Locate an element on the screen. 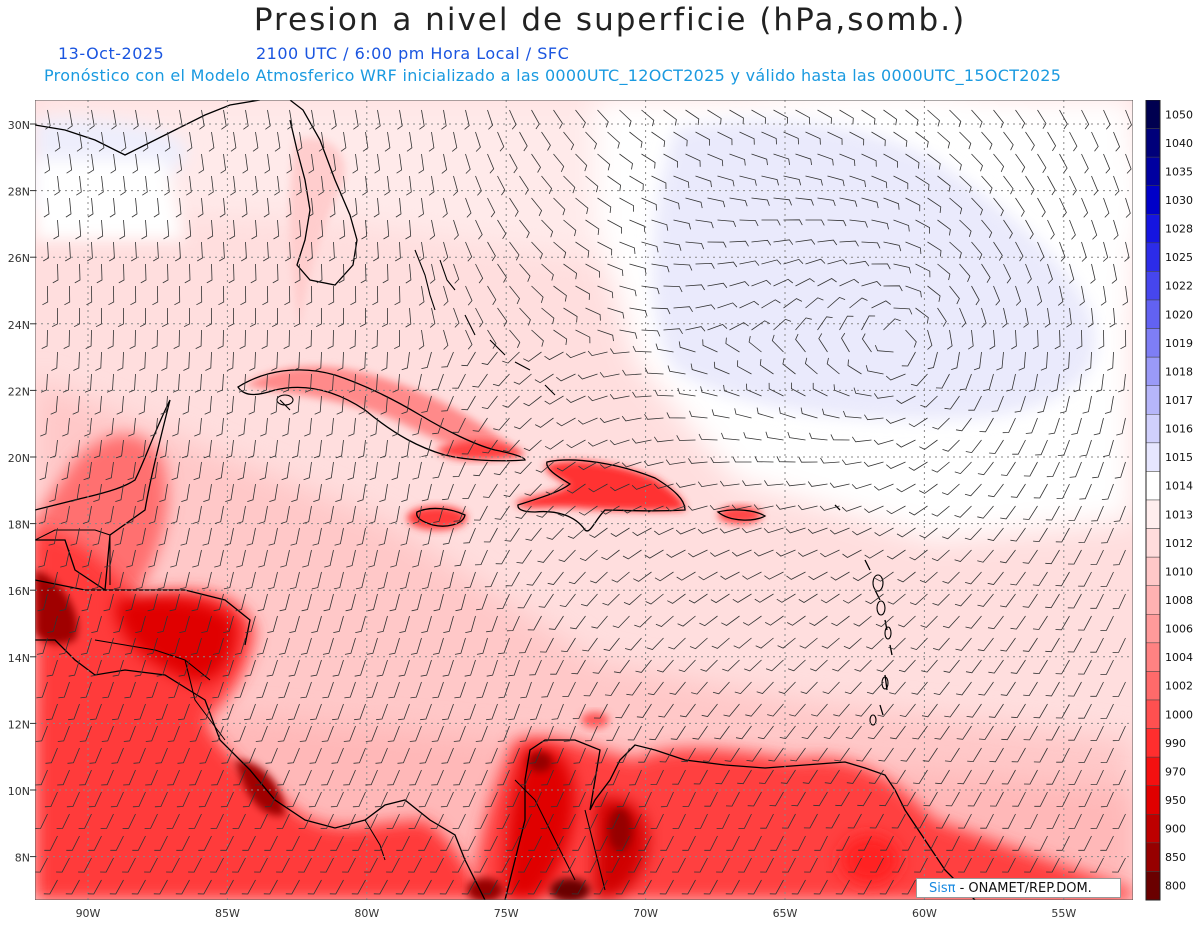 This screenshot has width=1200, height=927. colorbar-label: 1012 is located at coordinates (1179, 543).